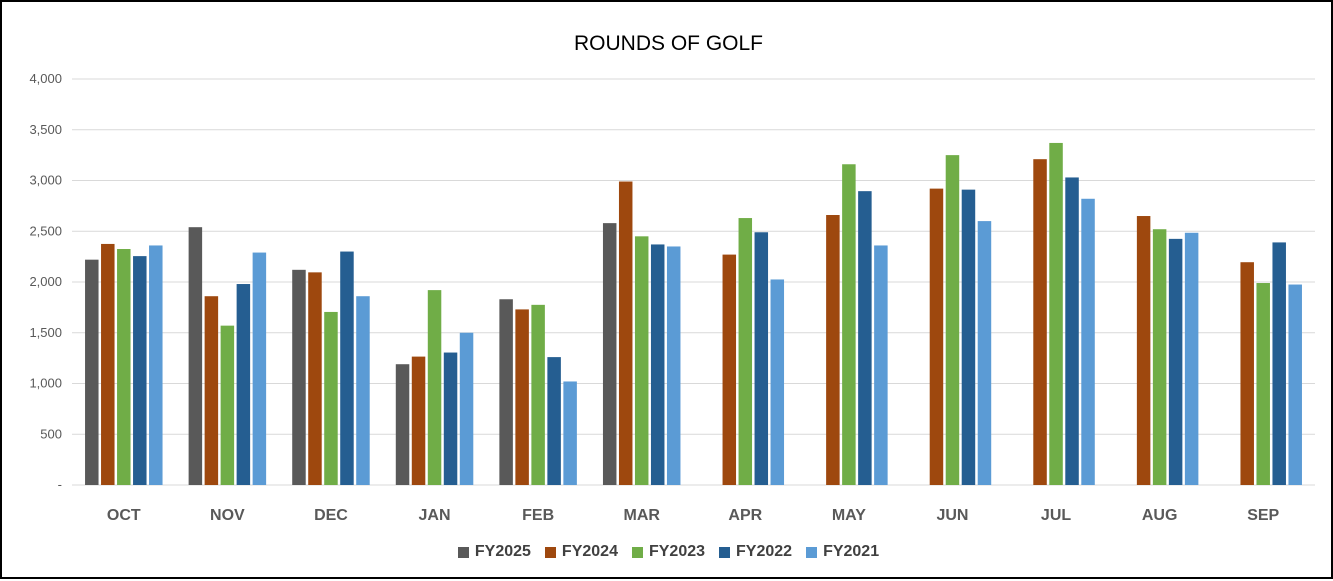 The image size is (1333, 581). What do you see at coordinates (761, 358) in the screenshot?
I see `bar-fy2022-apr` at bounding box center [761, 358].